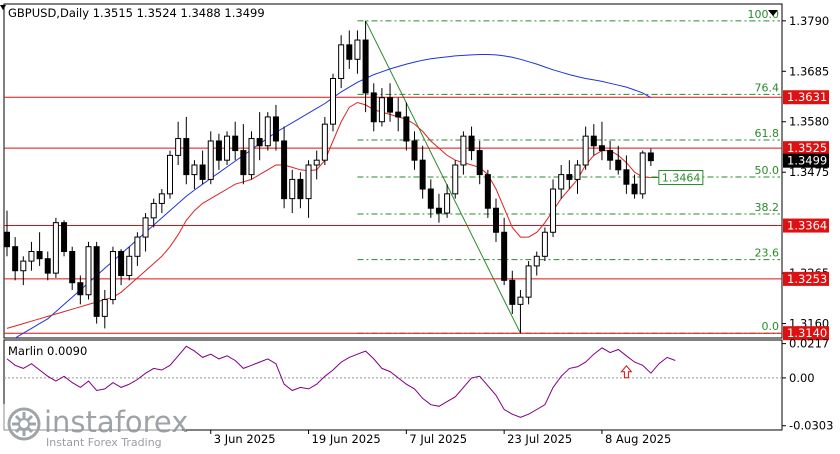 This screenshot has width=840, height=454. Describe the element at coordinates (681, 177) in the screenshot. I see `annotation-text: 1.3464` at that location.